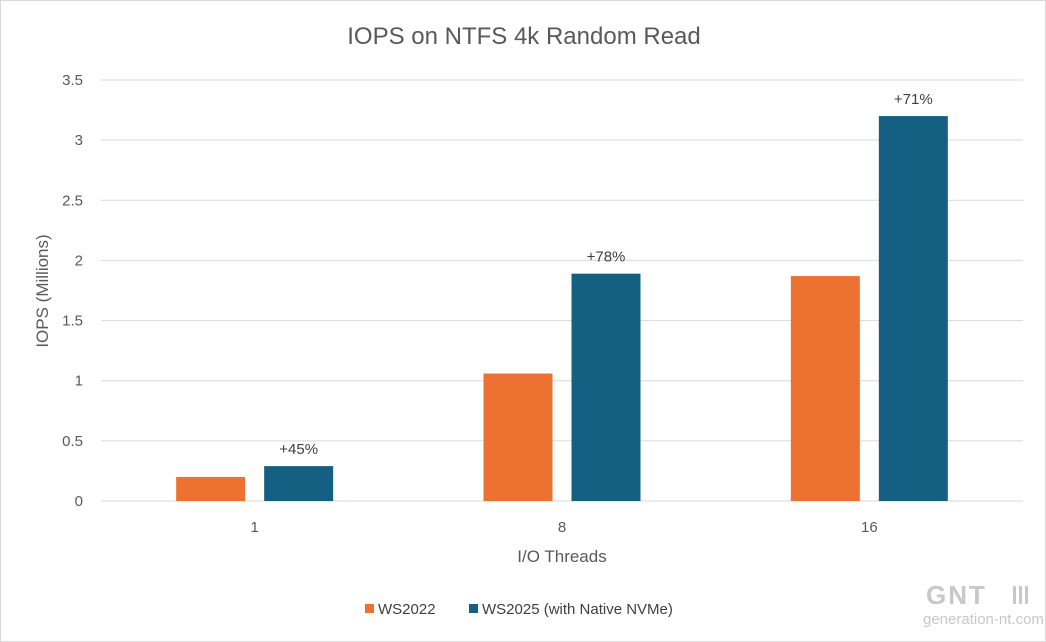 The width and height of the screenshot is (1046, 642). Describe the element at coordinates (72, 291) in the screenshot. I see `y-tick-labels: 0 0.5 1 1.5 2 2.5 3 3.5` at that location.